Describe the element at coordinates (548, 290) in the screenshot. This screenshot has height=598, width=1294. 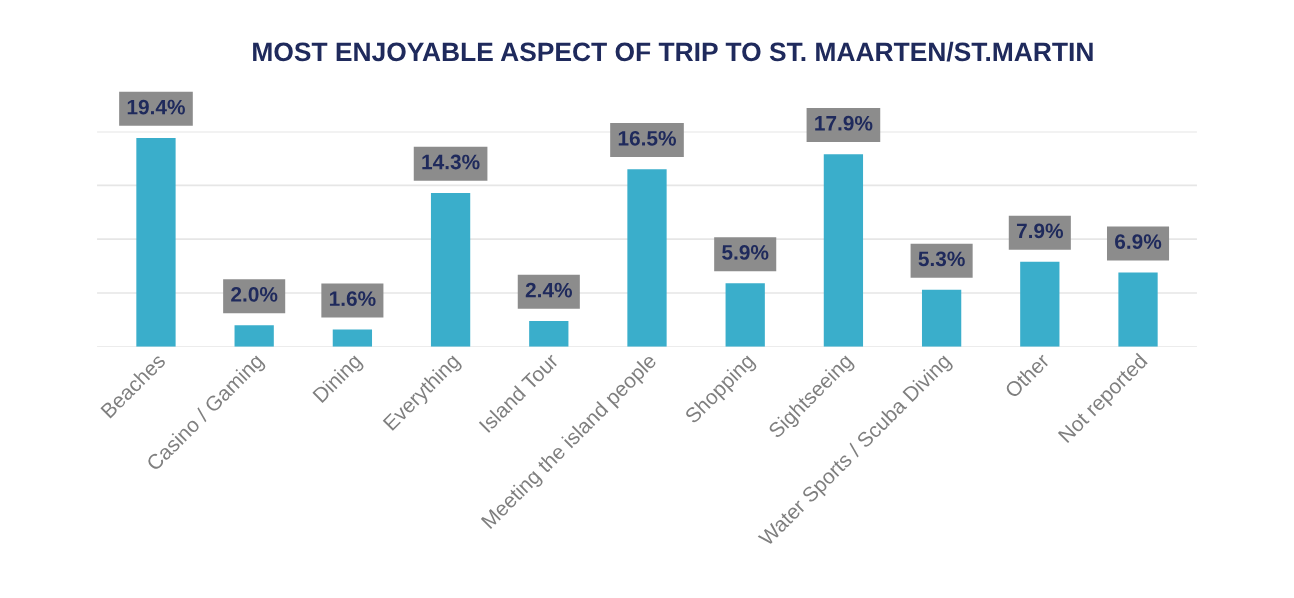
I see `data-label: 2.4%` at that location.